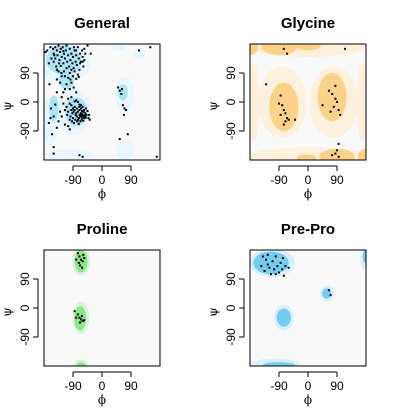 The height and width of the screenshot is (410, 410). What do you see at coordinates (102, 23) in the screenshot?
I see `panel-title: General` at bounding box center [102, 23].